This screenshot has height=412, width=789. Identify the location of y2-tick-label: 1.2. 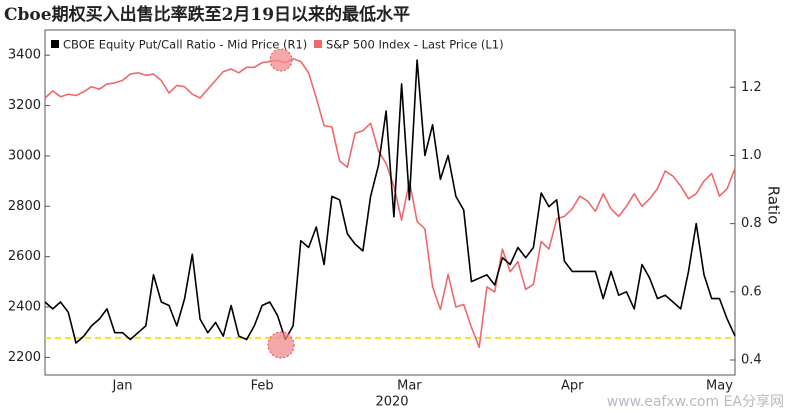
(751, 87).